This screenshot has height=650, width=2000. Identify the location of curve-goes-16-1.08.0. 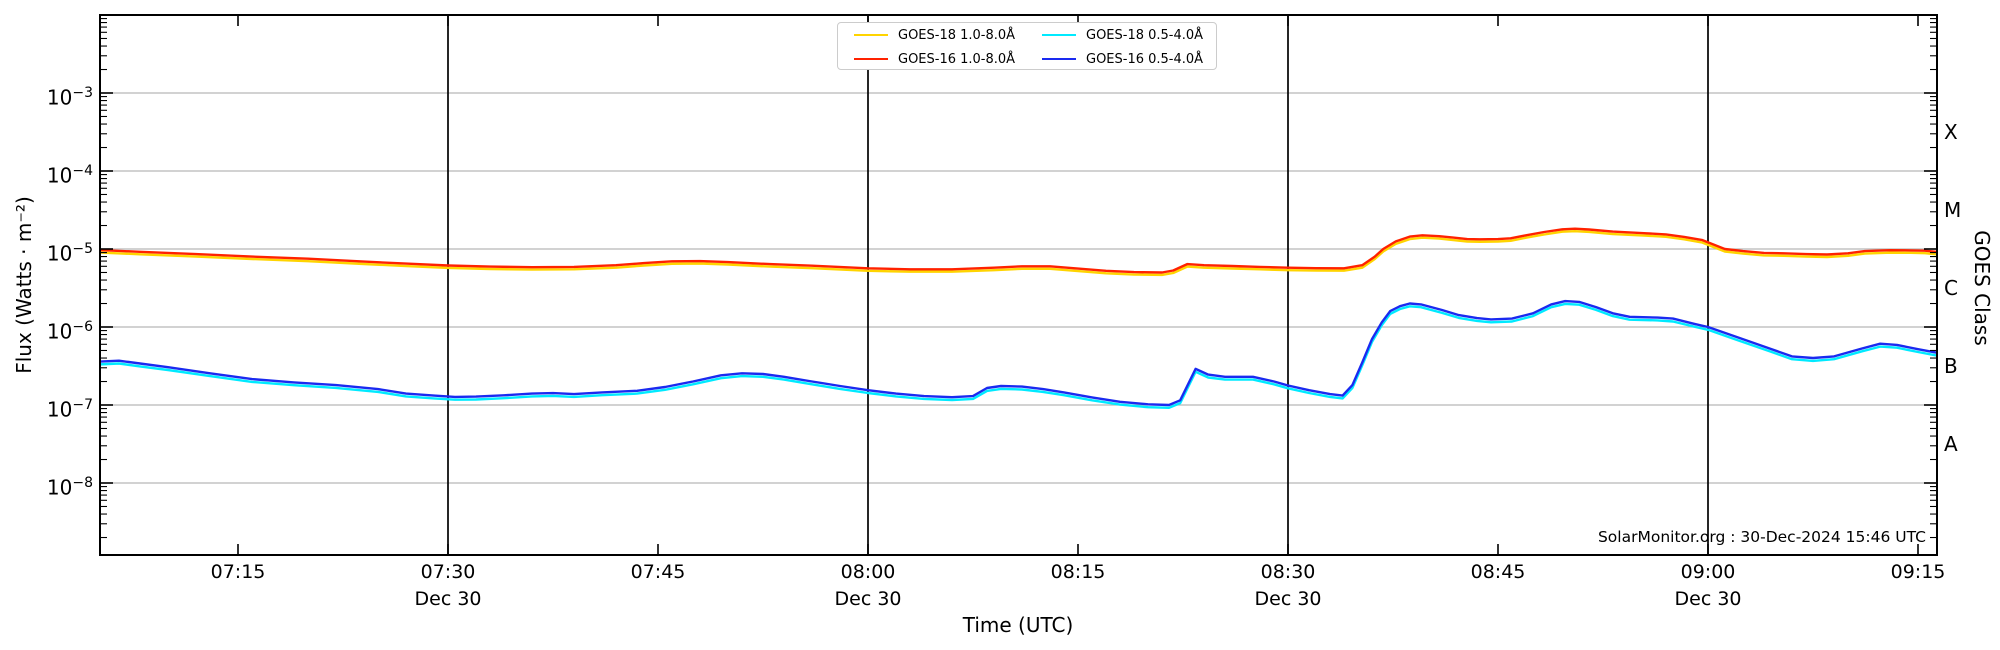
(1018, 250).